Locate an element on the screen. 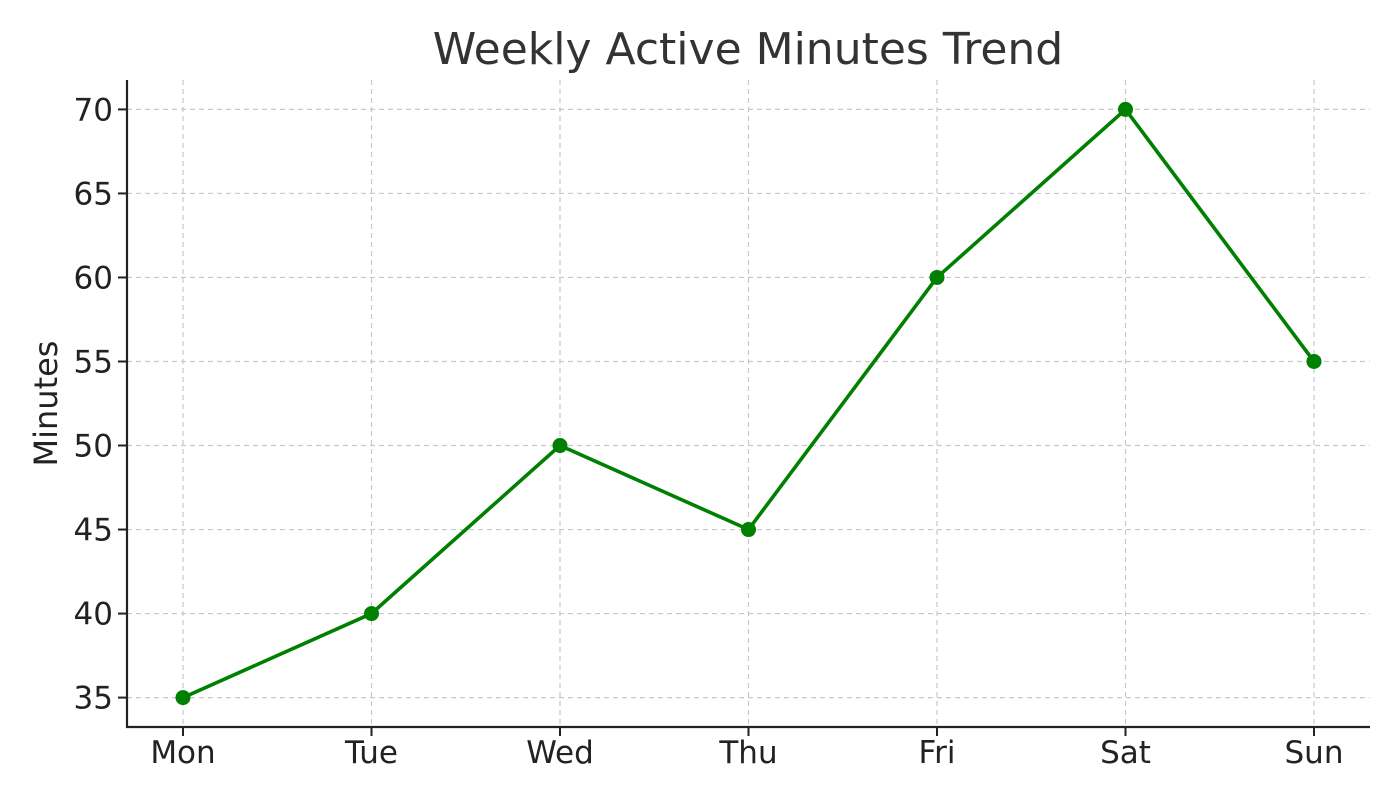  y-tick-label: 45 is located at coordinates (93, 531).